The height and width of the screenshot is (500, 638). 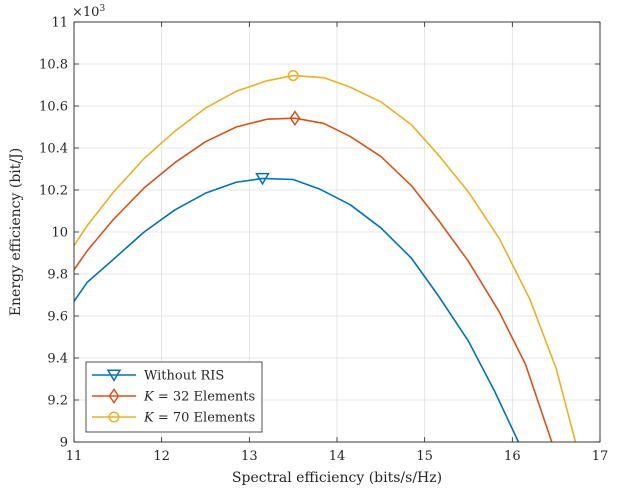 What do you see at coordinates (337, 456) in the screenshot?
I see `x-tick-label: 14` at bounding box center [337, 456].